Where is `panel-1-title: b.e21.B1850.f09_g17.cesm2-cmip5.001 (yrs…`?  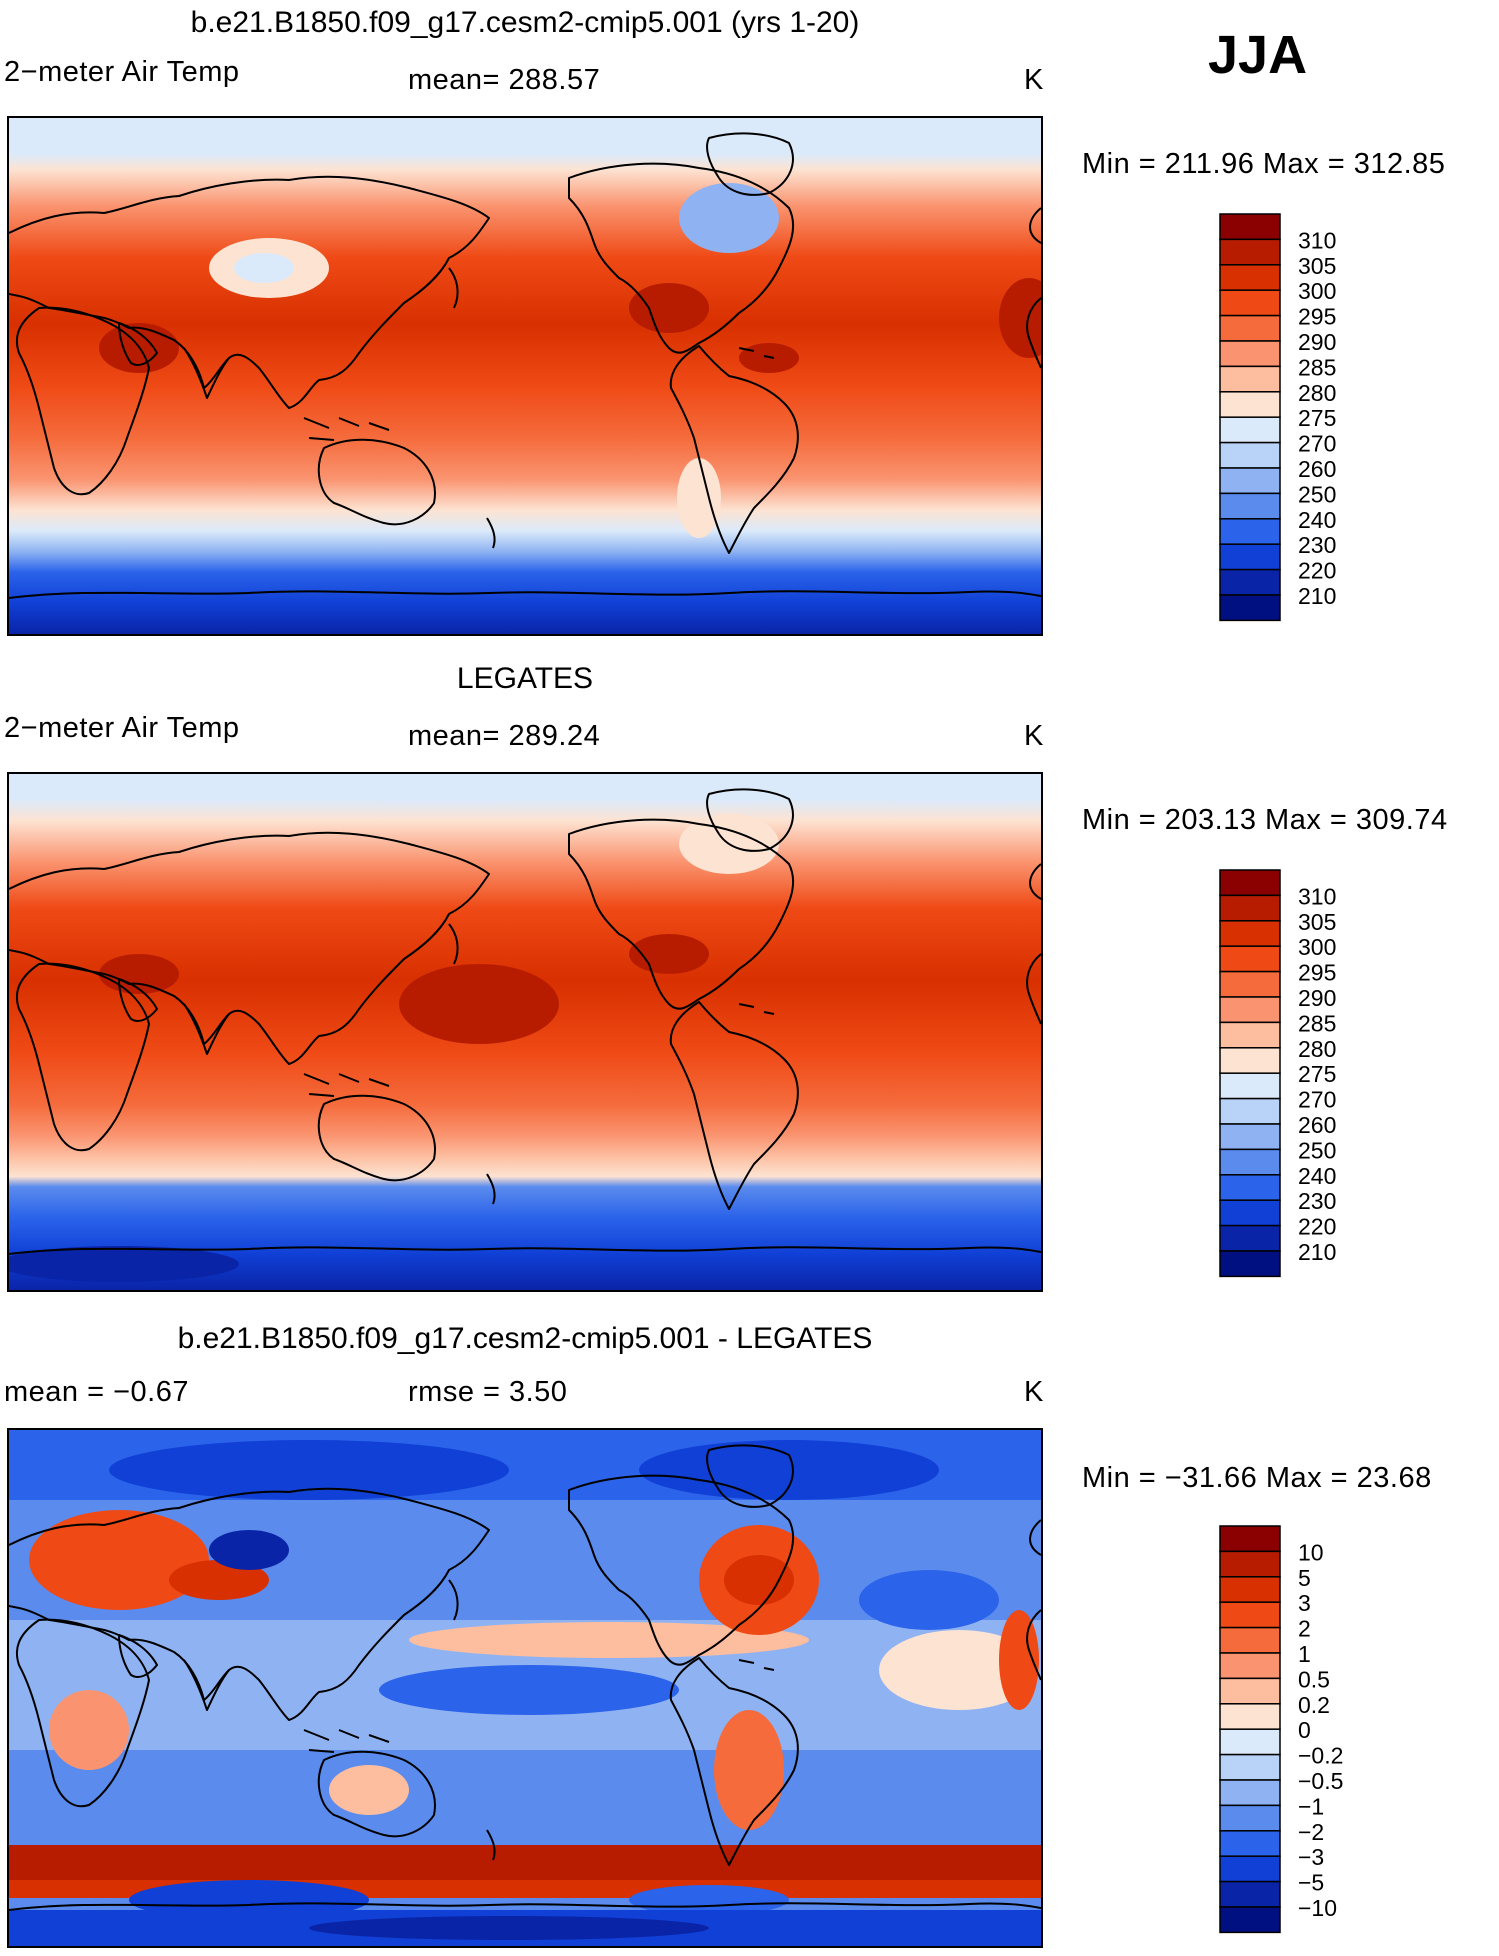
panel-1-title: b.e21.B1850.f09_g17.cesm2-cmip5.001 (yrs… is located at coordinates (525, 22).